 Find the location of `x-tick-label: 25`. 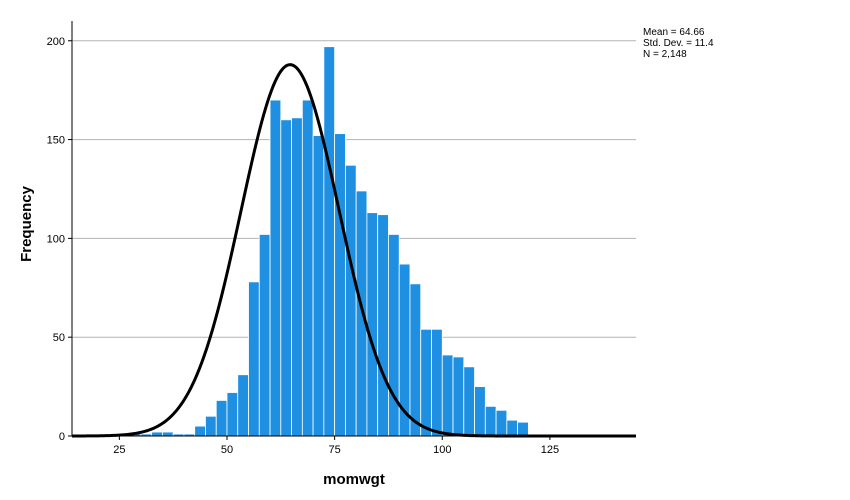

x-tick-label: 25 is located at coordinates (119, 450).